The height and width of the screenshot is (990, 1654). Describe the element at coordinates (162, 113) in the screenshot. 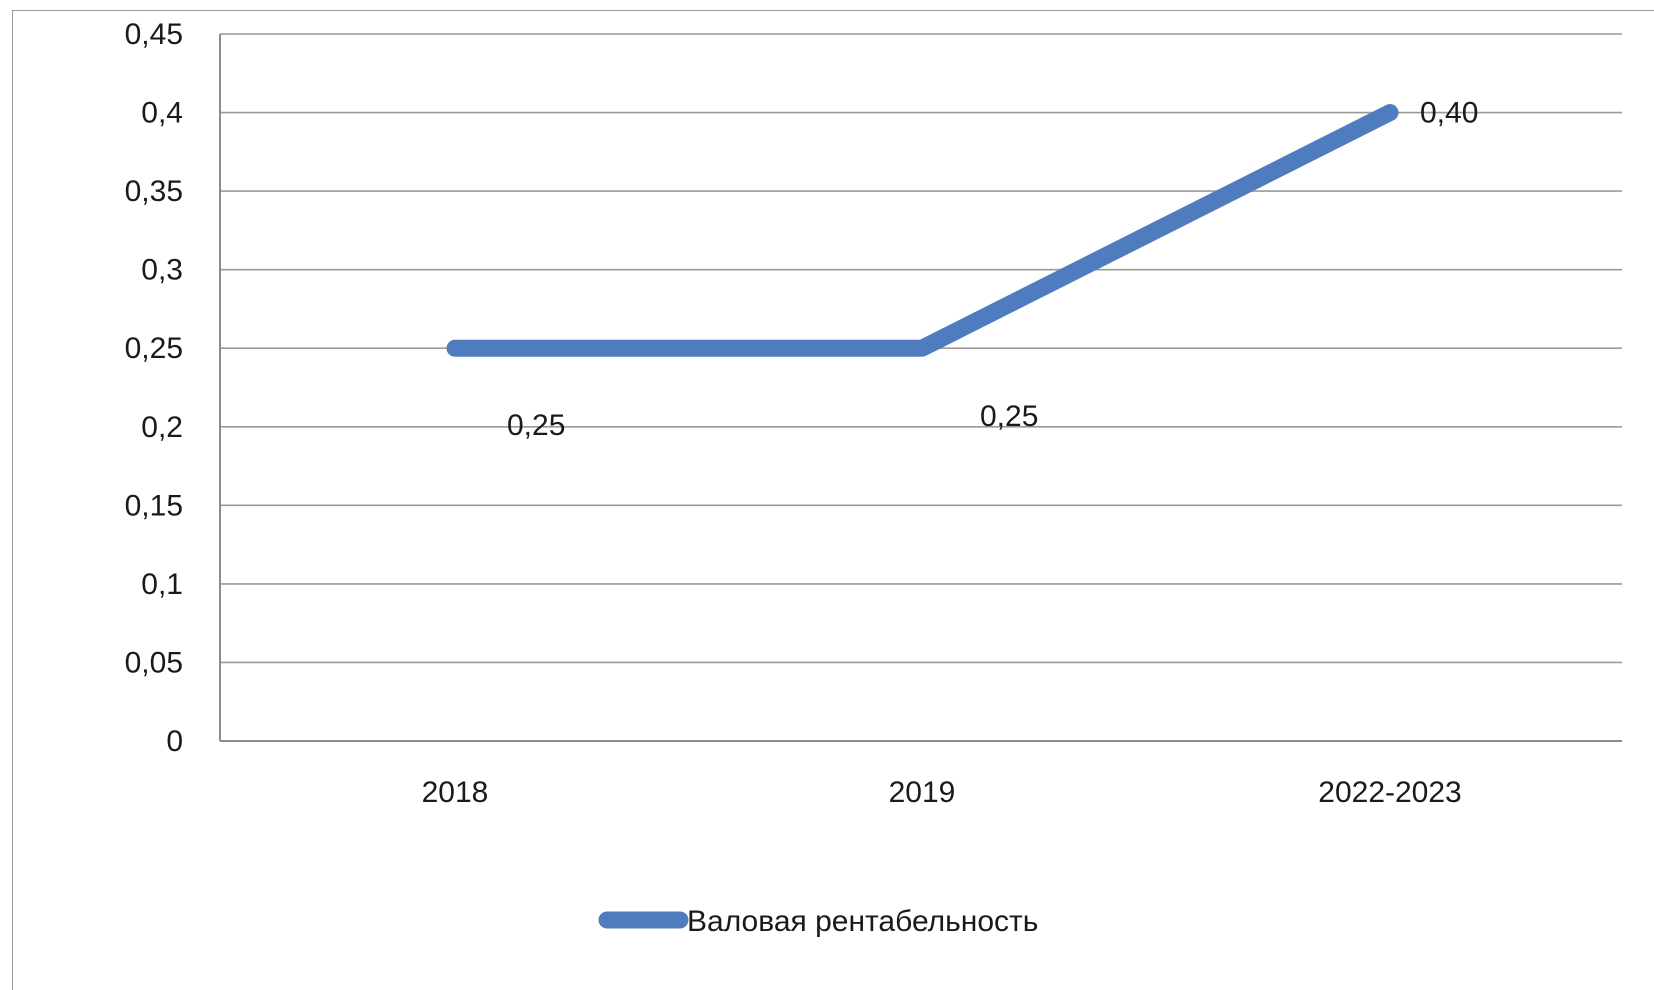

I see `y-tick-label: 0,4` at that location.